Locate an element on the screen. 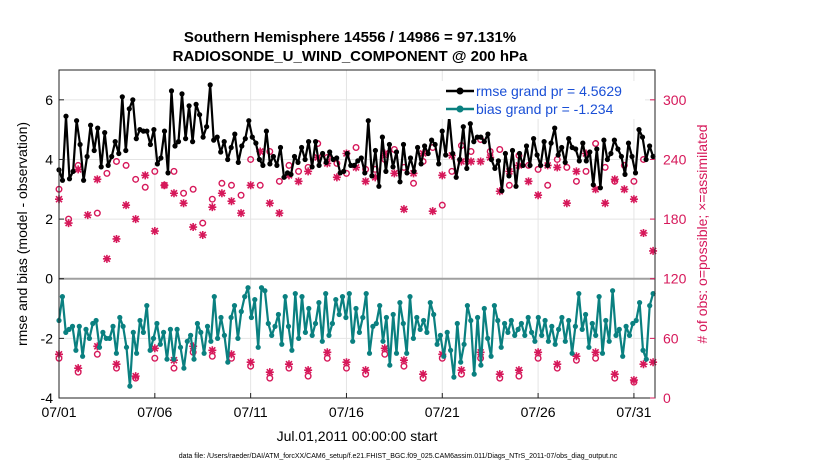  x-axis-label: Jul.01,2011 00:00:00 start is located at coordinates (357, 436).